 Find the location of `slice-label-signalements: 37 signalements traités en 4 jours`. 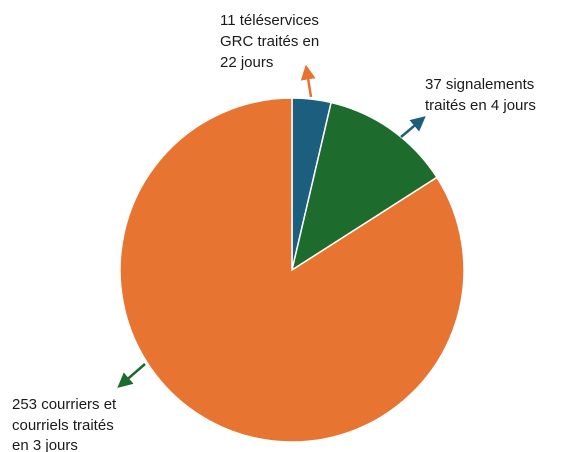

slice-label-signalements: 37 signalements traités en 4 jours is located at coordinates (481, 95).